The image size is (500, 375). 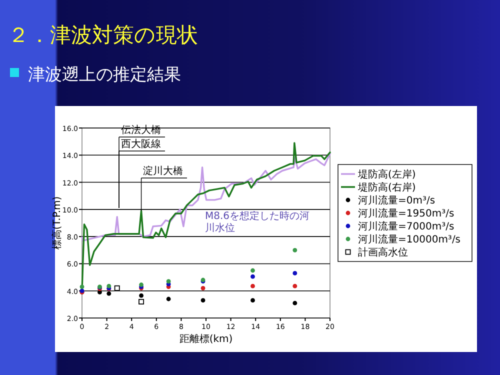 I want to click on annotation: 伝法大橋, so click(x=141, y=130).